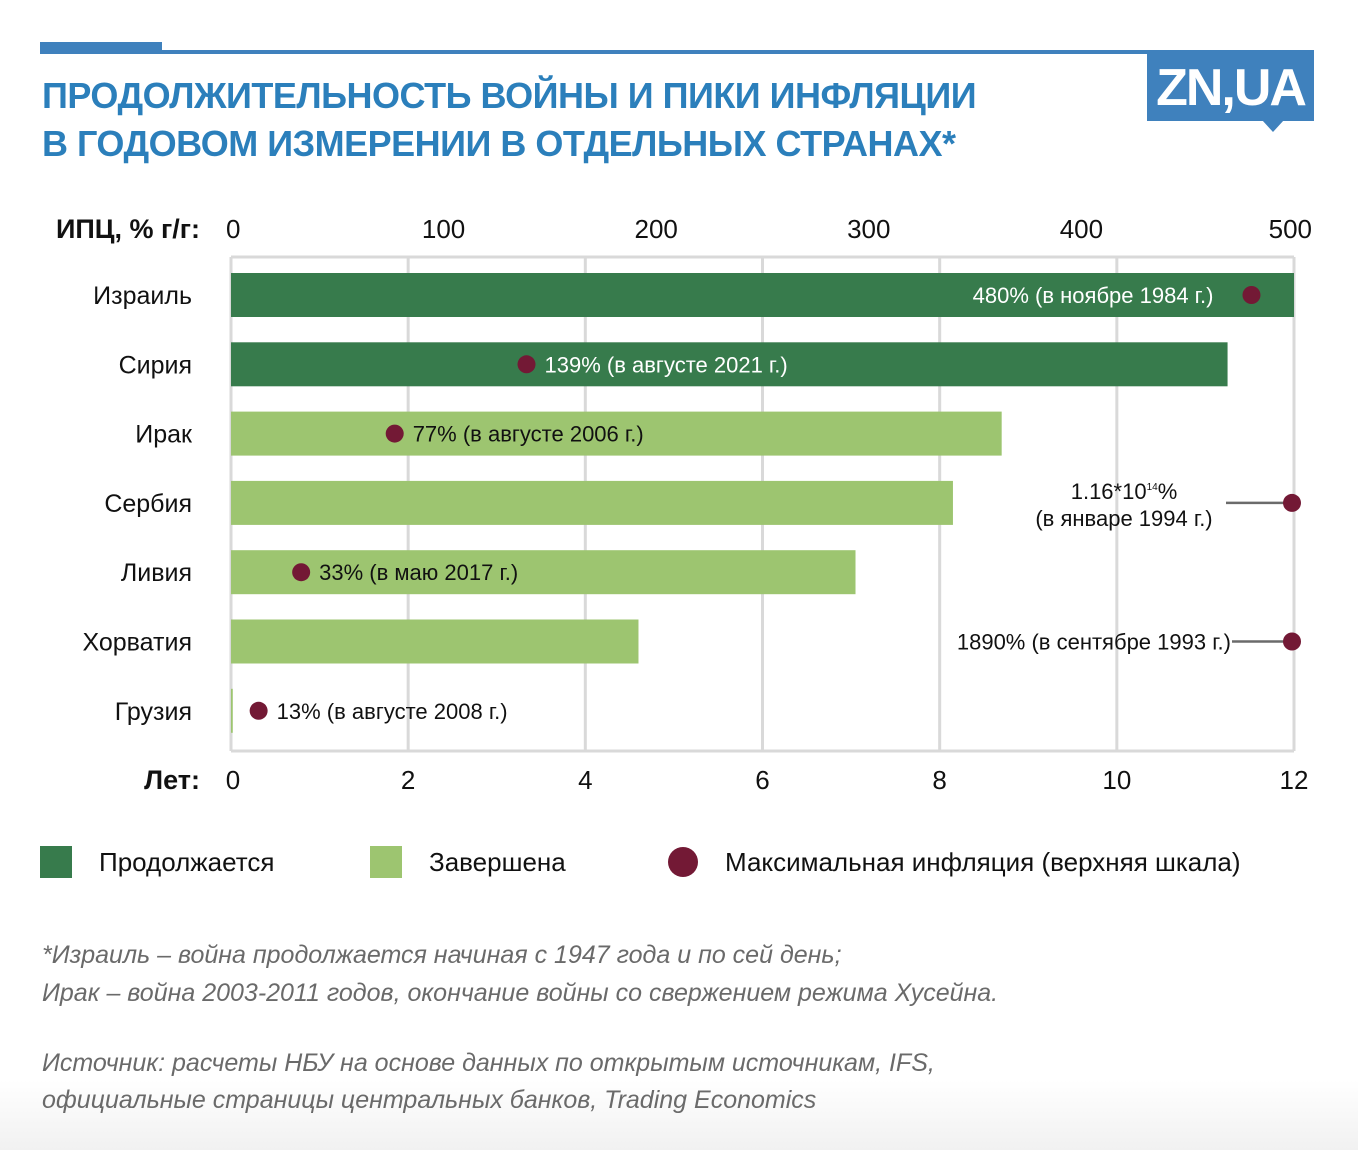 The image size is (1358, 1150). What do you see at coordinates (1294, 780) in the screenshot?
I see `bottom-tick-label: 12` at bounding box center [1294, 780].